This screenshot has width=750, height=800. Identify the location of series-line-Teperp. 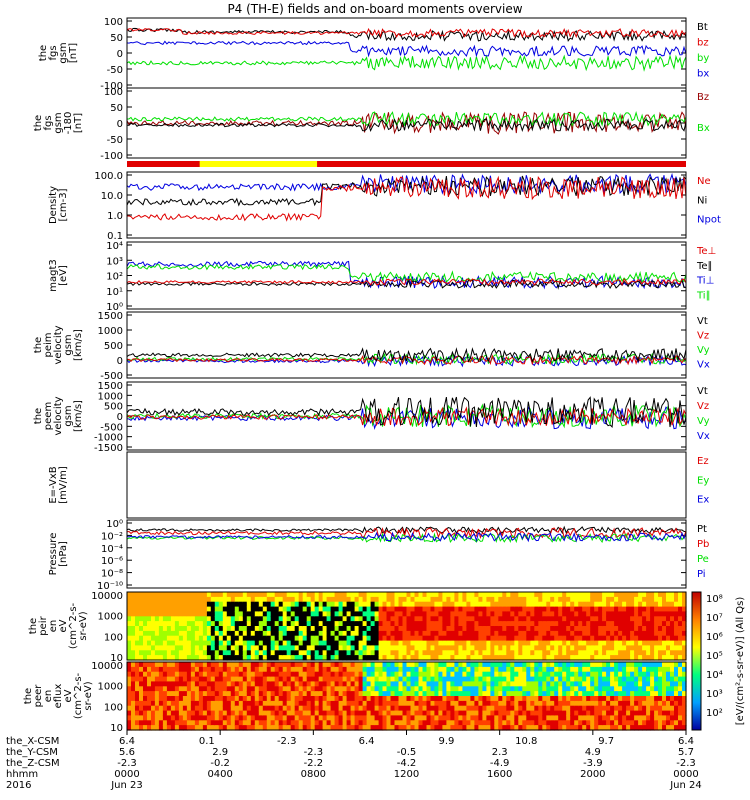
(406, 282).